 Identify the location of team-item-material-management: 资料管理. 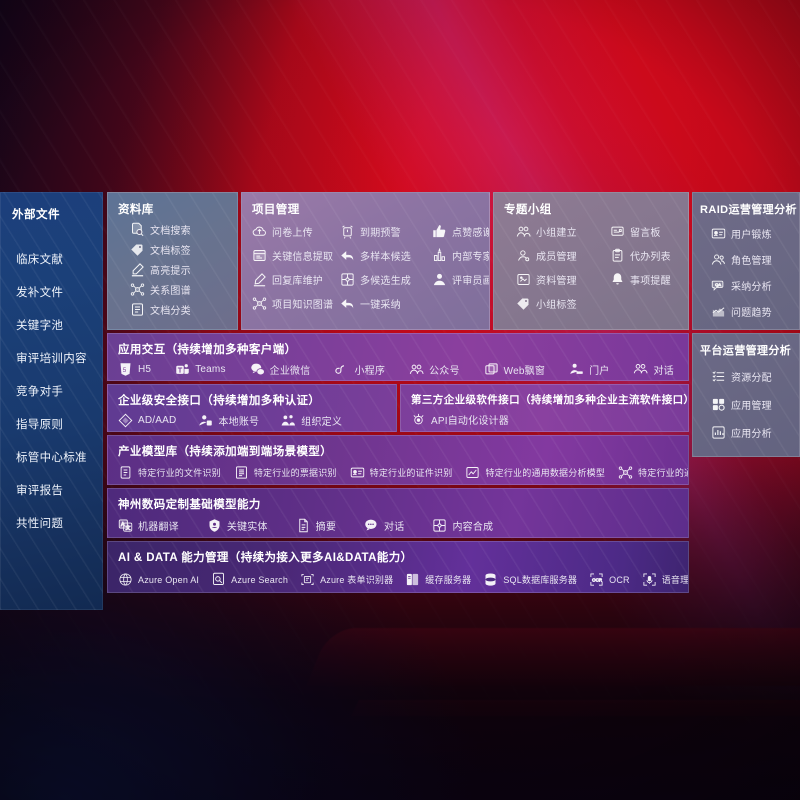
(561, 279).